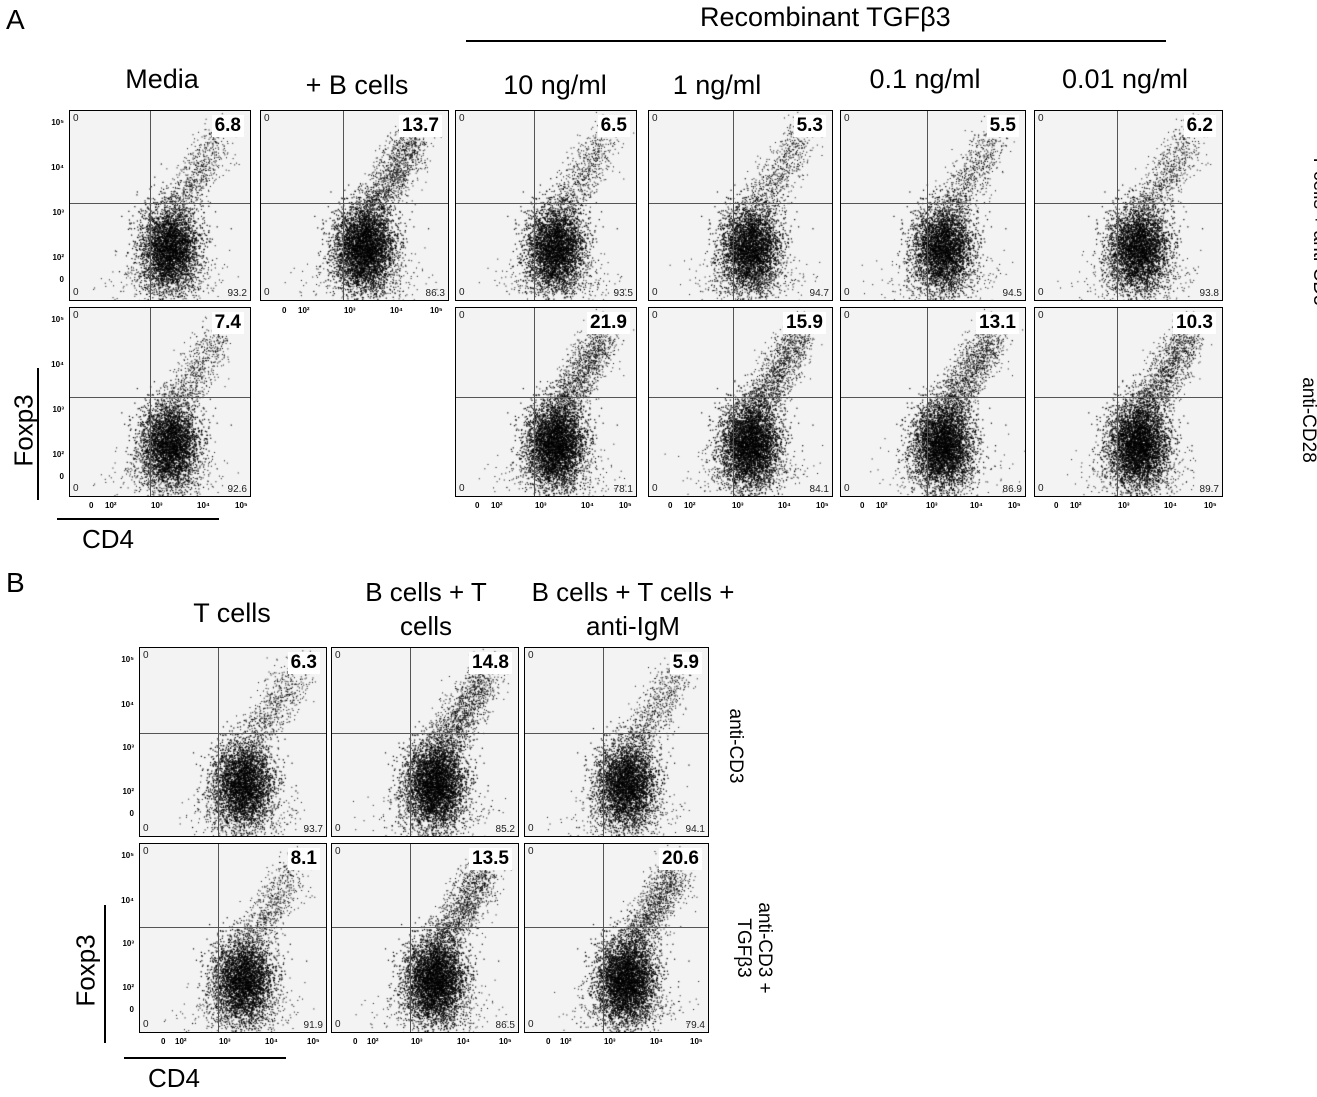 This screenshot has height=1097, width=1317. What do you see at coordinates (695, 1025) in the screenshot?
I see `percent-foxp3-negative: 79.4` at bounding box center [695, 1025].